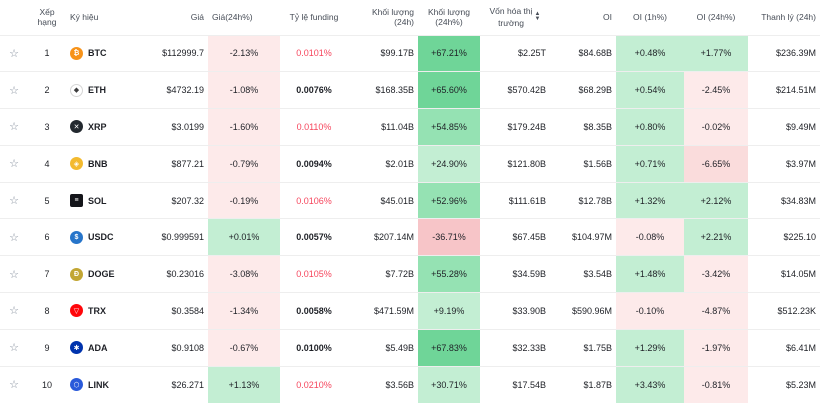  I want to click on header-liquidation: Thanh lý (24h), so click(788, 17).